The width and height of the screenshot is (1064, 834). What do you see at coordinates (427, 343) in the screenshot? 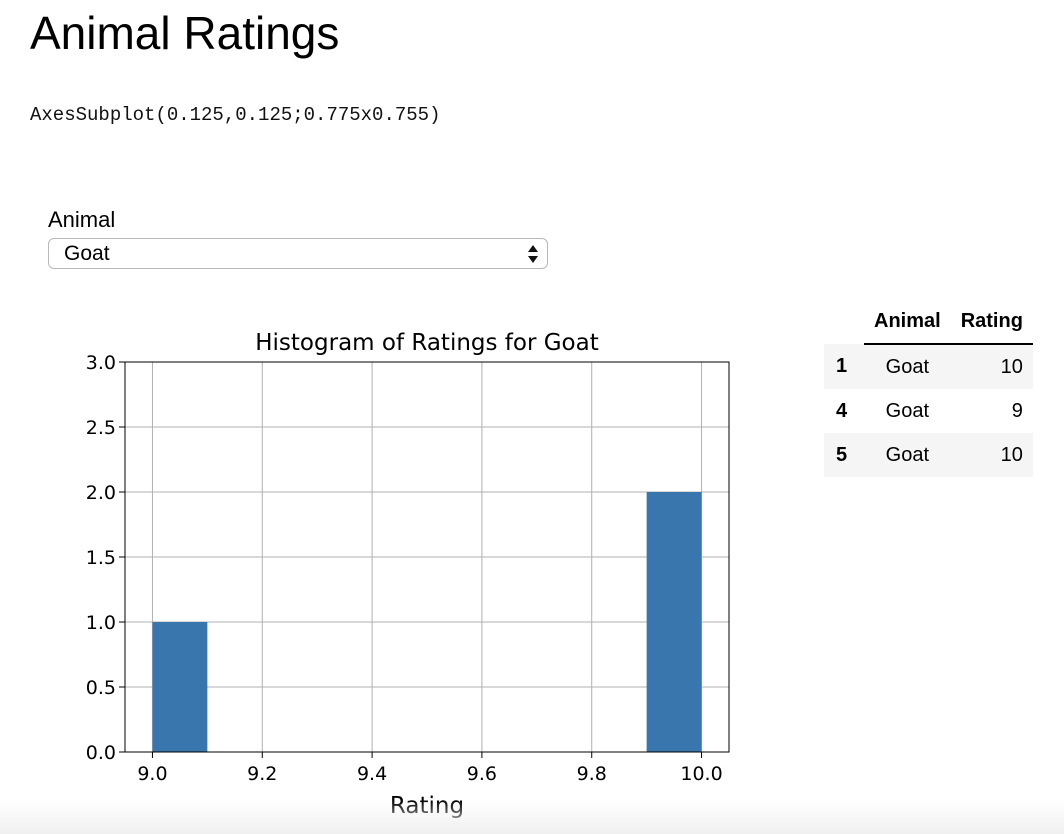
I see `chart-title: Histogram of Ratings for Goat` at bounding box center [427, 343].